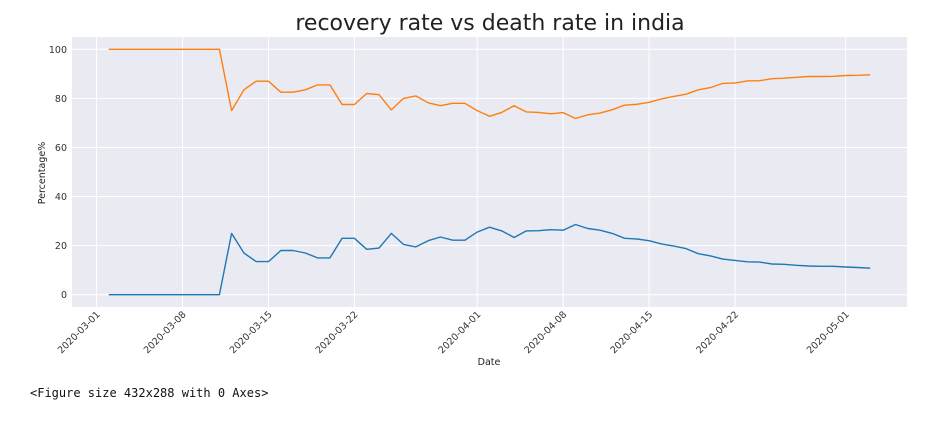  What do you see at coordinates (149, 393) in the screenshot?
I see `notebook-output-text: <Figure size 432x288 with 0 Axes>` at bounding box center [149, 393].